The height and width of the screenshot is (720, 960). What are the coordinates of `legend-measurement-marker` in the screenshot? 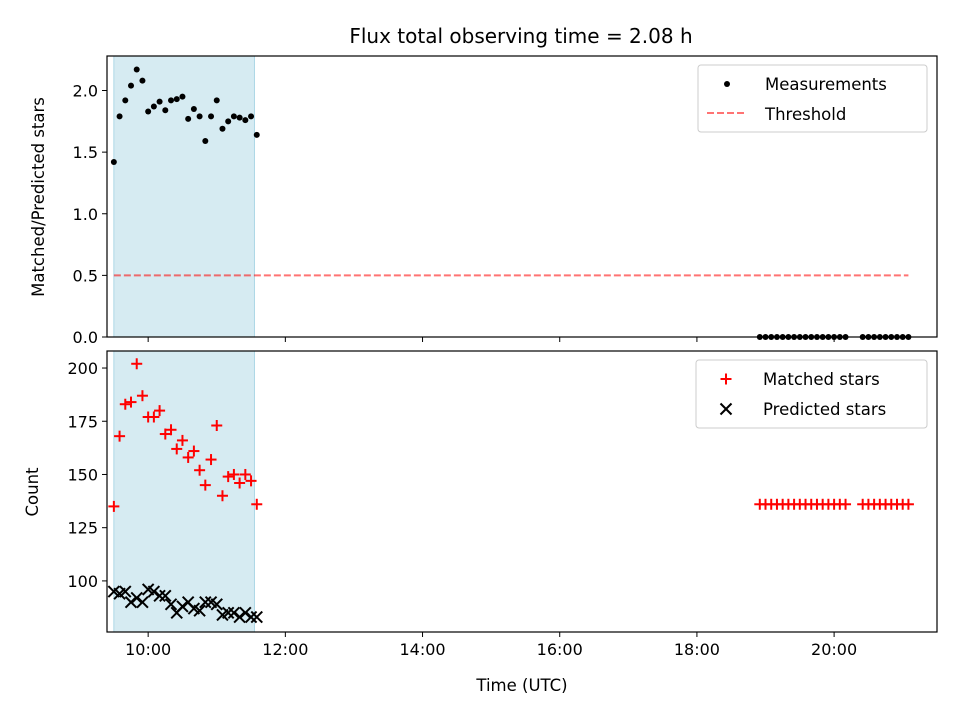 It's located at (727, 84).